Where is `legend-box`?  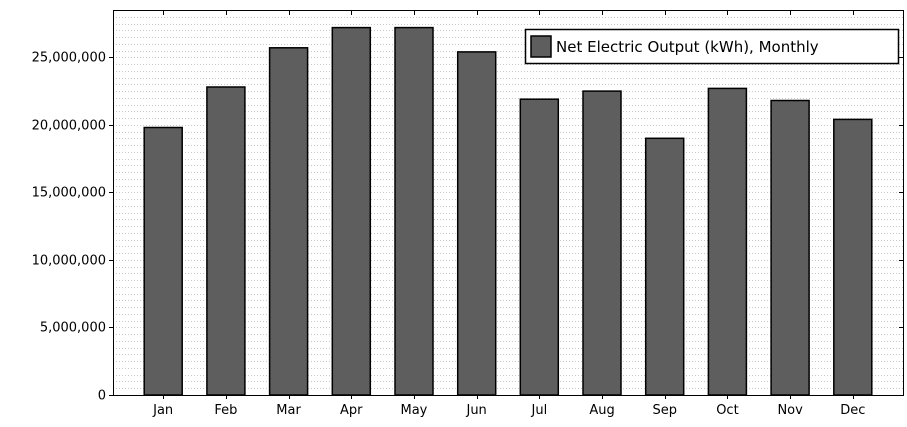 legend-box is located at coordinates (712, 46).